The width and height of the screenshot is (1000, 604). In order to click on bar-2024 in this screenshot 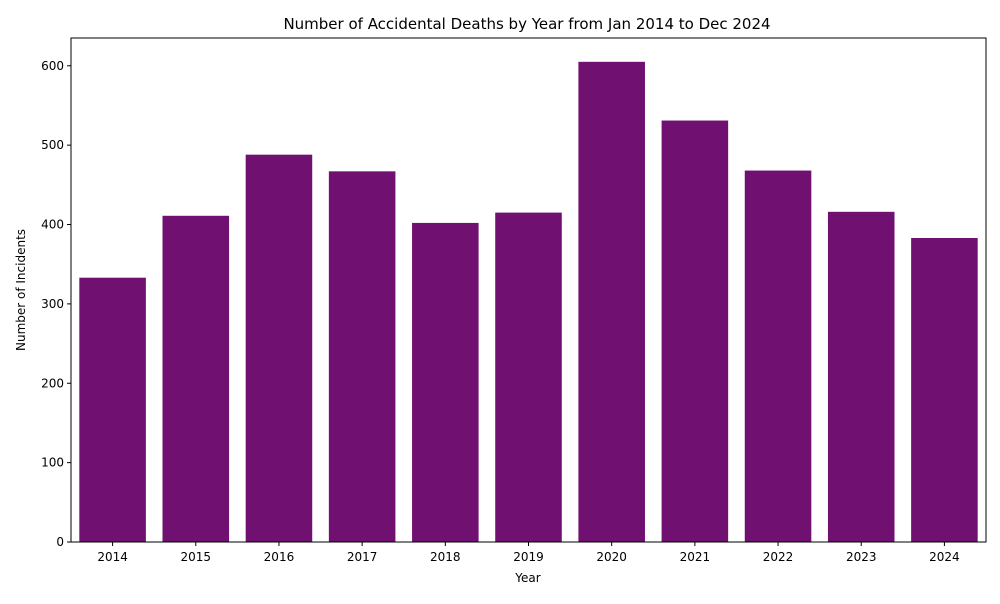, I will do `click(944, 390)`.